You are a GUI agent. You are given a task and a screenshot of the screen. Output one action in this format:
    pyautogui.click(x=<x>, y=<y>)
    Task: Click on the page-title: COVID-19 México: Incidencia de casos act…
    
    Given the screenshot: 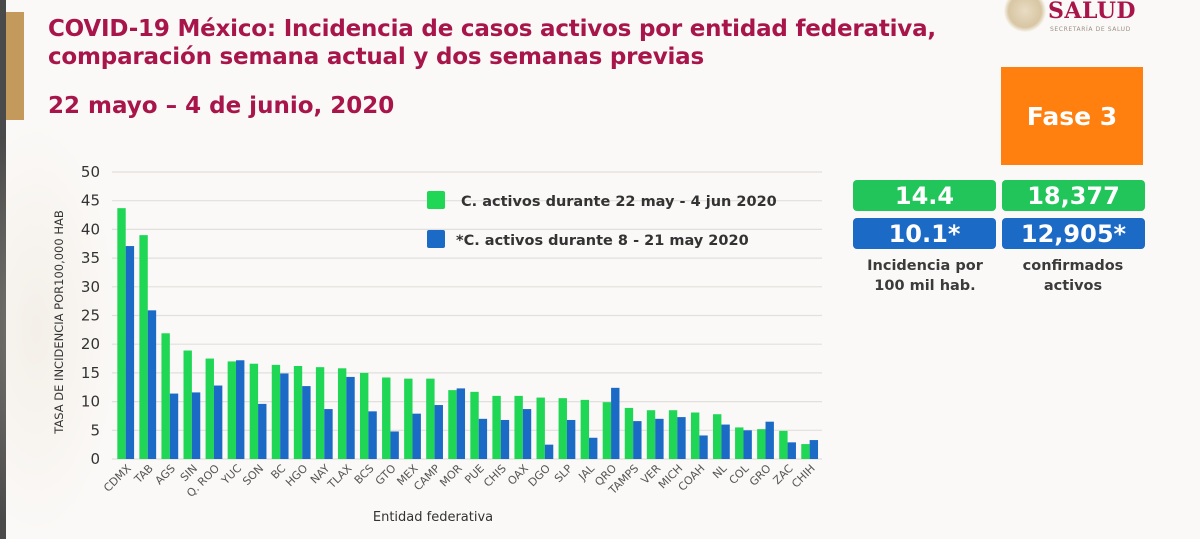 What is the action you would take?
    pyautogui.click(x=492, y=43)
    